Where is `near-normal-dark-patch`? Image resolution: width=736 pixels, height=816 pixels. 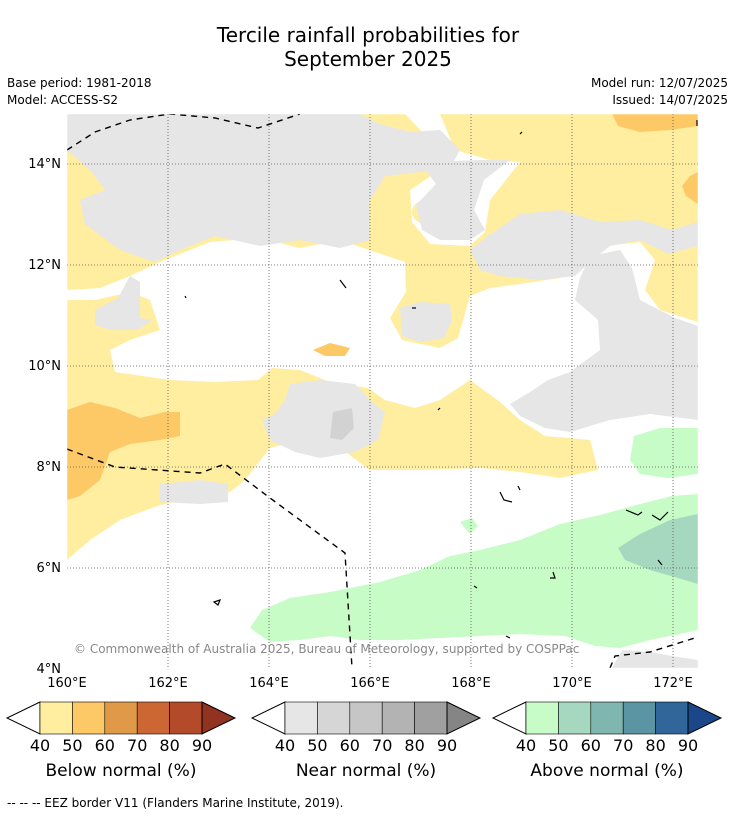
near-normal-dark-patch is located at coordinates (342, 424).